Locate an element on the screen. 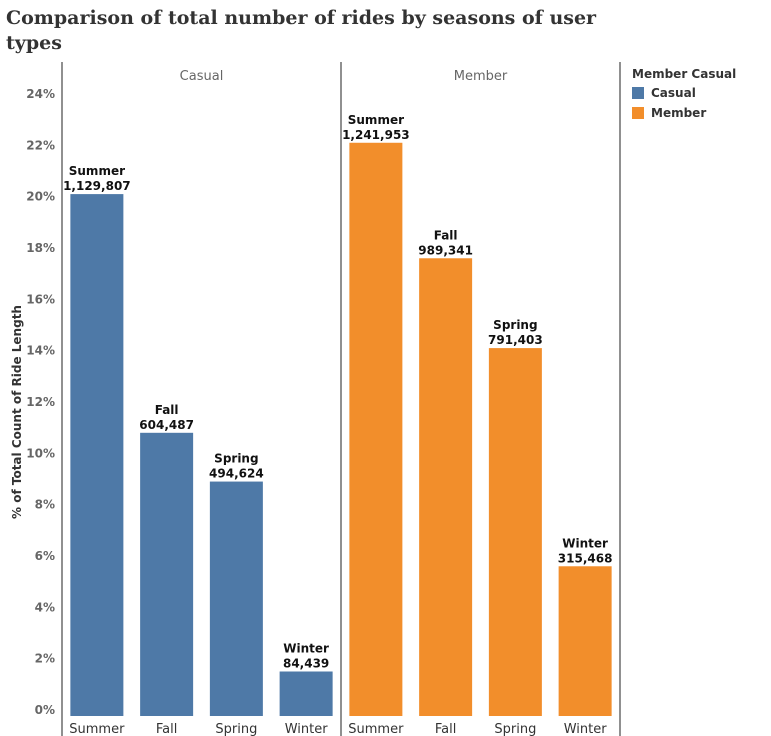 This screenshot has width=771, height=736. bar-casual-spring is located at coordinates (236, 598).